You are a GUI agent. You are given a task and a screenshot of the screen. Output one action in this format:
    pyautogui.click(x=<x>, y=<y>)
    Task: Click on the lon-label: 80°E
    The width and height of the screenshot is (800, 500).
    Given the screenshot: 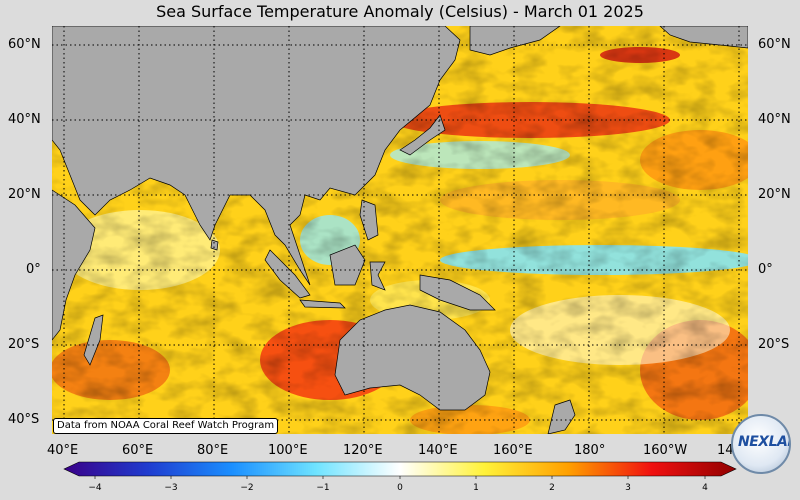 What is the action you would take?
    pyautogui.click(x=213, y=450)
    